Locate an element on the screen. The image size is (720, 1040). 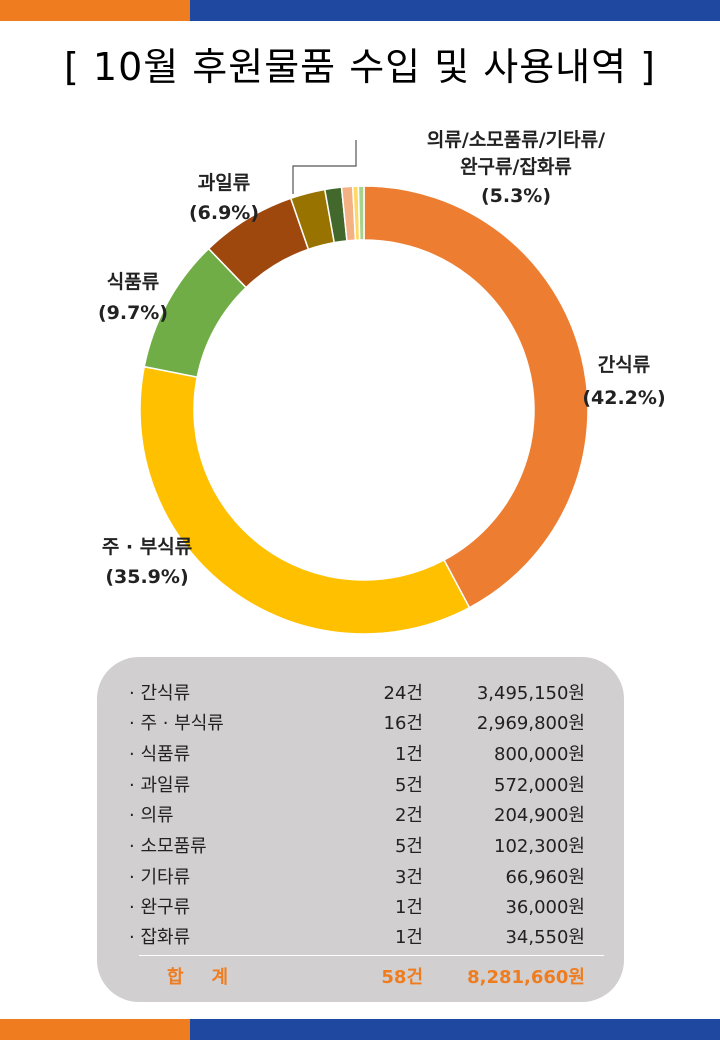
table-row: · 간식류 24건 3,495,150원 is located at coordinates (360, 690).